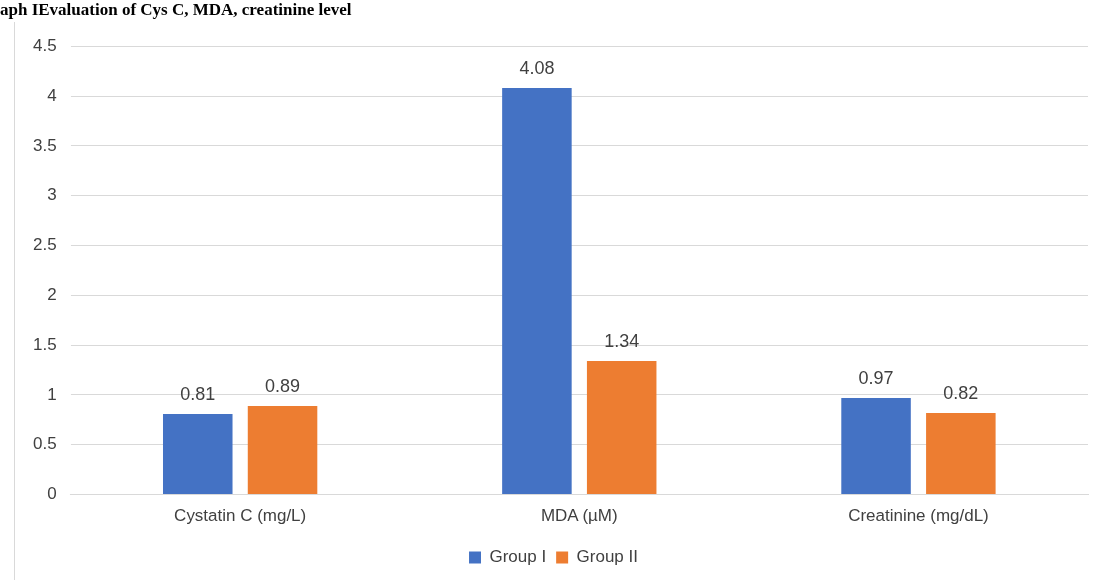 The image size is (1108, 580). Describe the element at coordinates (52, 394) in the screenshot. I see `y-tick-label: 1` at that location.